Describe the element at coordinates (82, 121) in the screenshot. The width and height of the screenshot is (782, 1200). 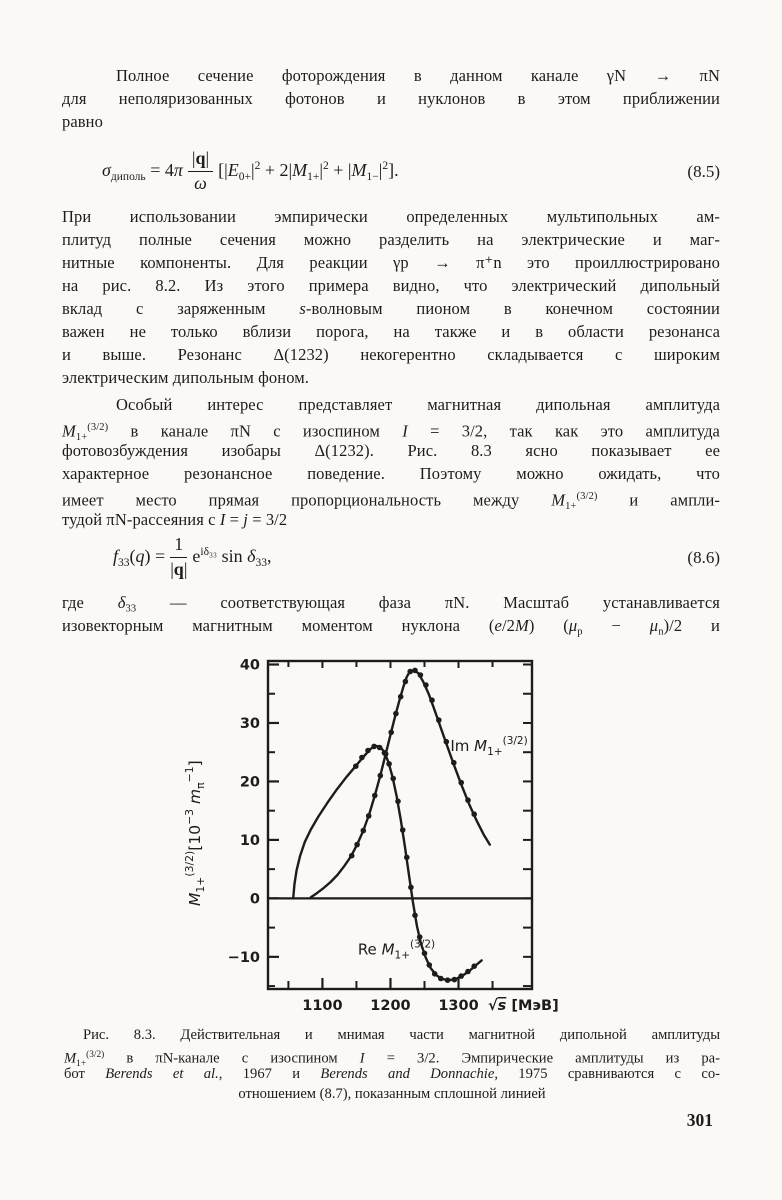
I see `text-line: равно` at that location.